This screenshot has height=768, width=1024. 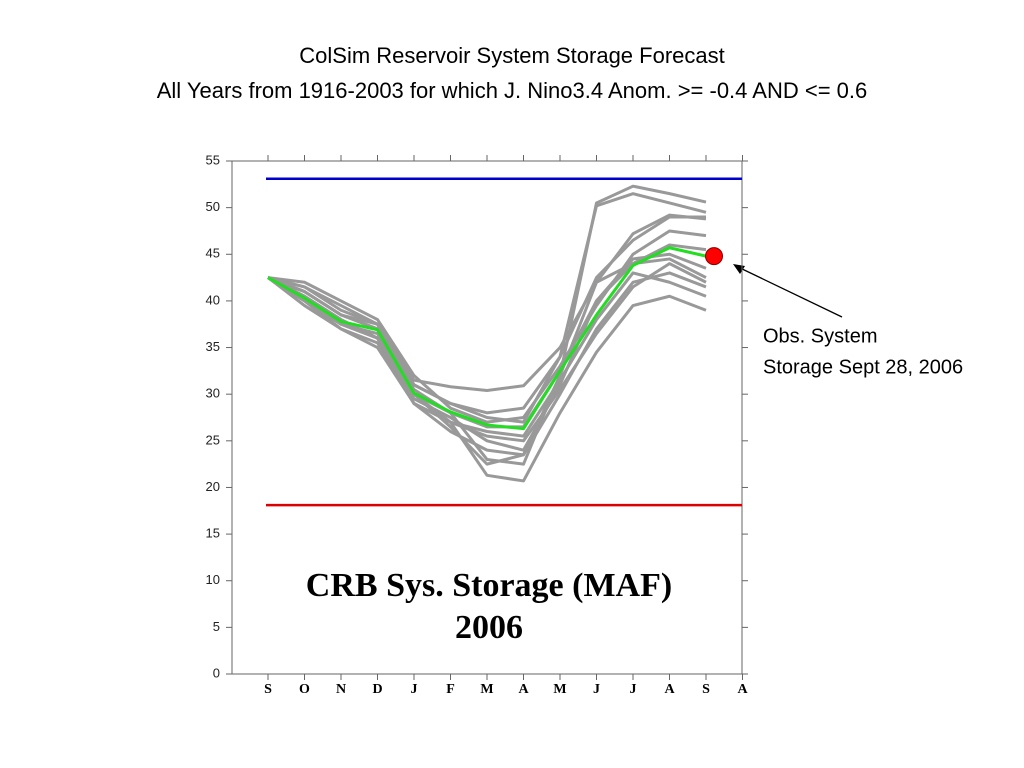 I want to click on chart-title: ColSim Reservoir System Storage Forecast, so click(x=511, y=55).